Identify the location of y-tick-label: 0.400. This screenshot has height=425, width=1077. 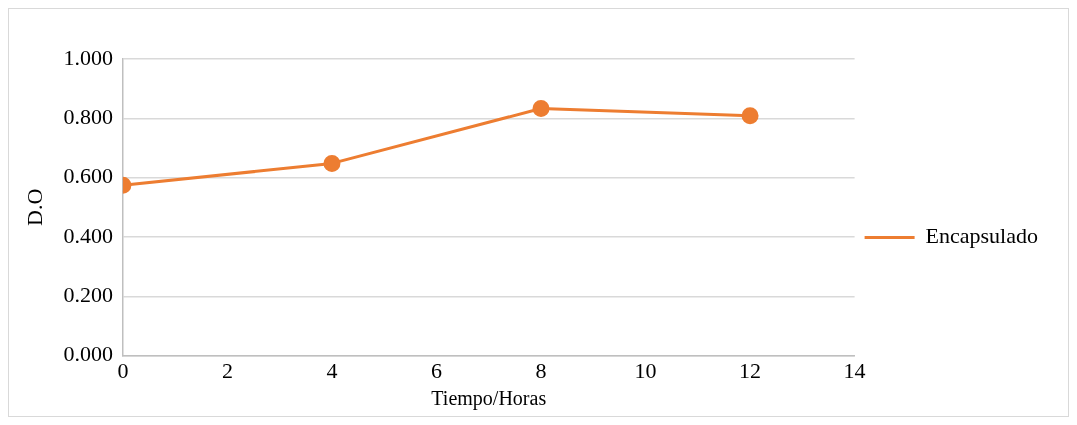
(88, 235).